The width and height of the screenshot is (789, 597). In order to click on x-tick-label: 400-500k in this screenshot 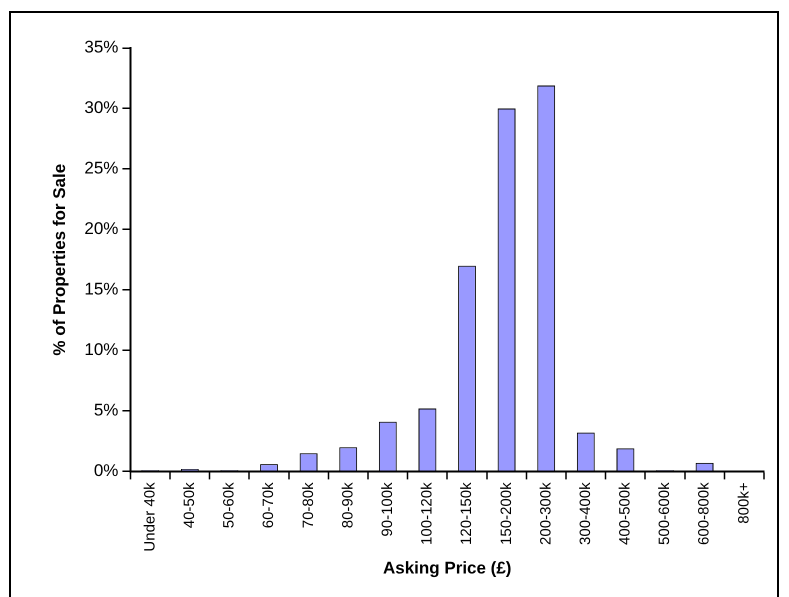, I will do `click(625, 513)`.